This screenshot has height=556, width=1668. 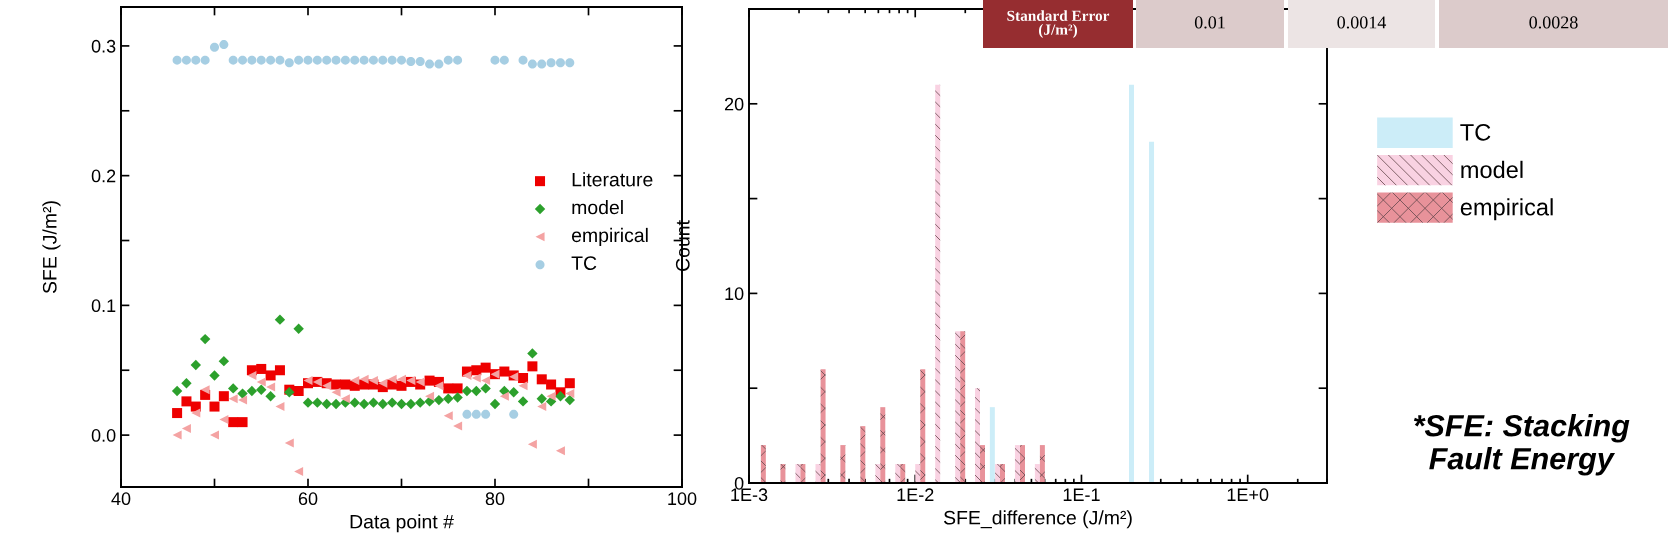 What do you see at coordinates (308, 499) in the screenshot?
I see `x-tick-label: 60` at bounding box center [308, 499].